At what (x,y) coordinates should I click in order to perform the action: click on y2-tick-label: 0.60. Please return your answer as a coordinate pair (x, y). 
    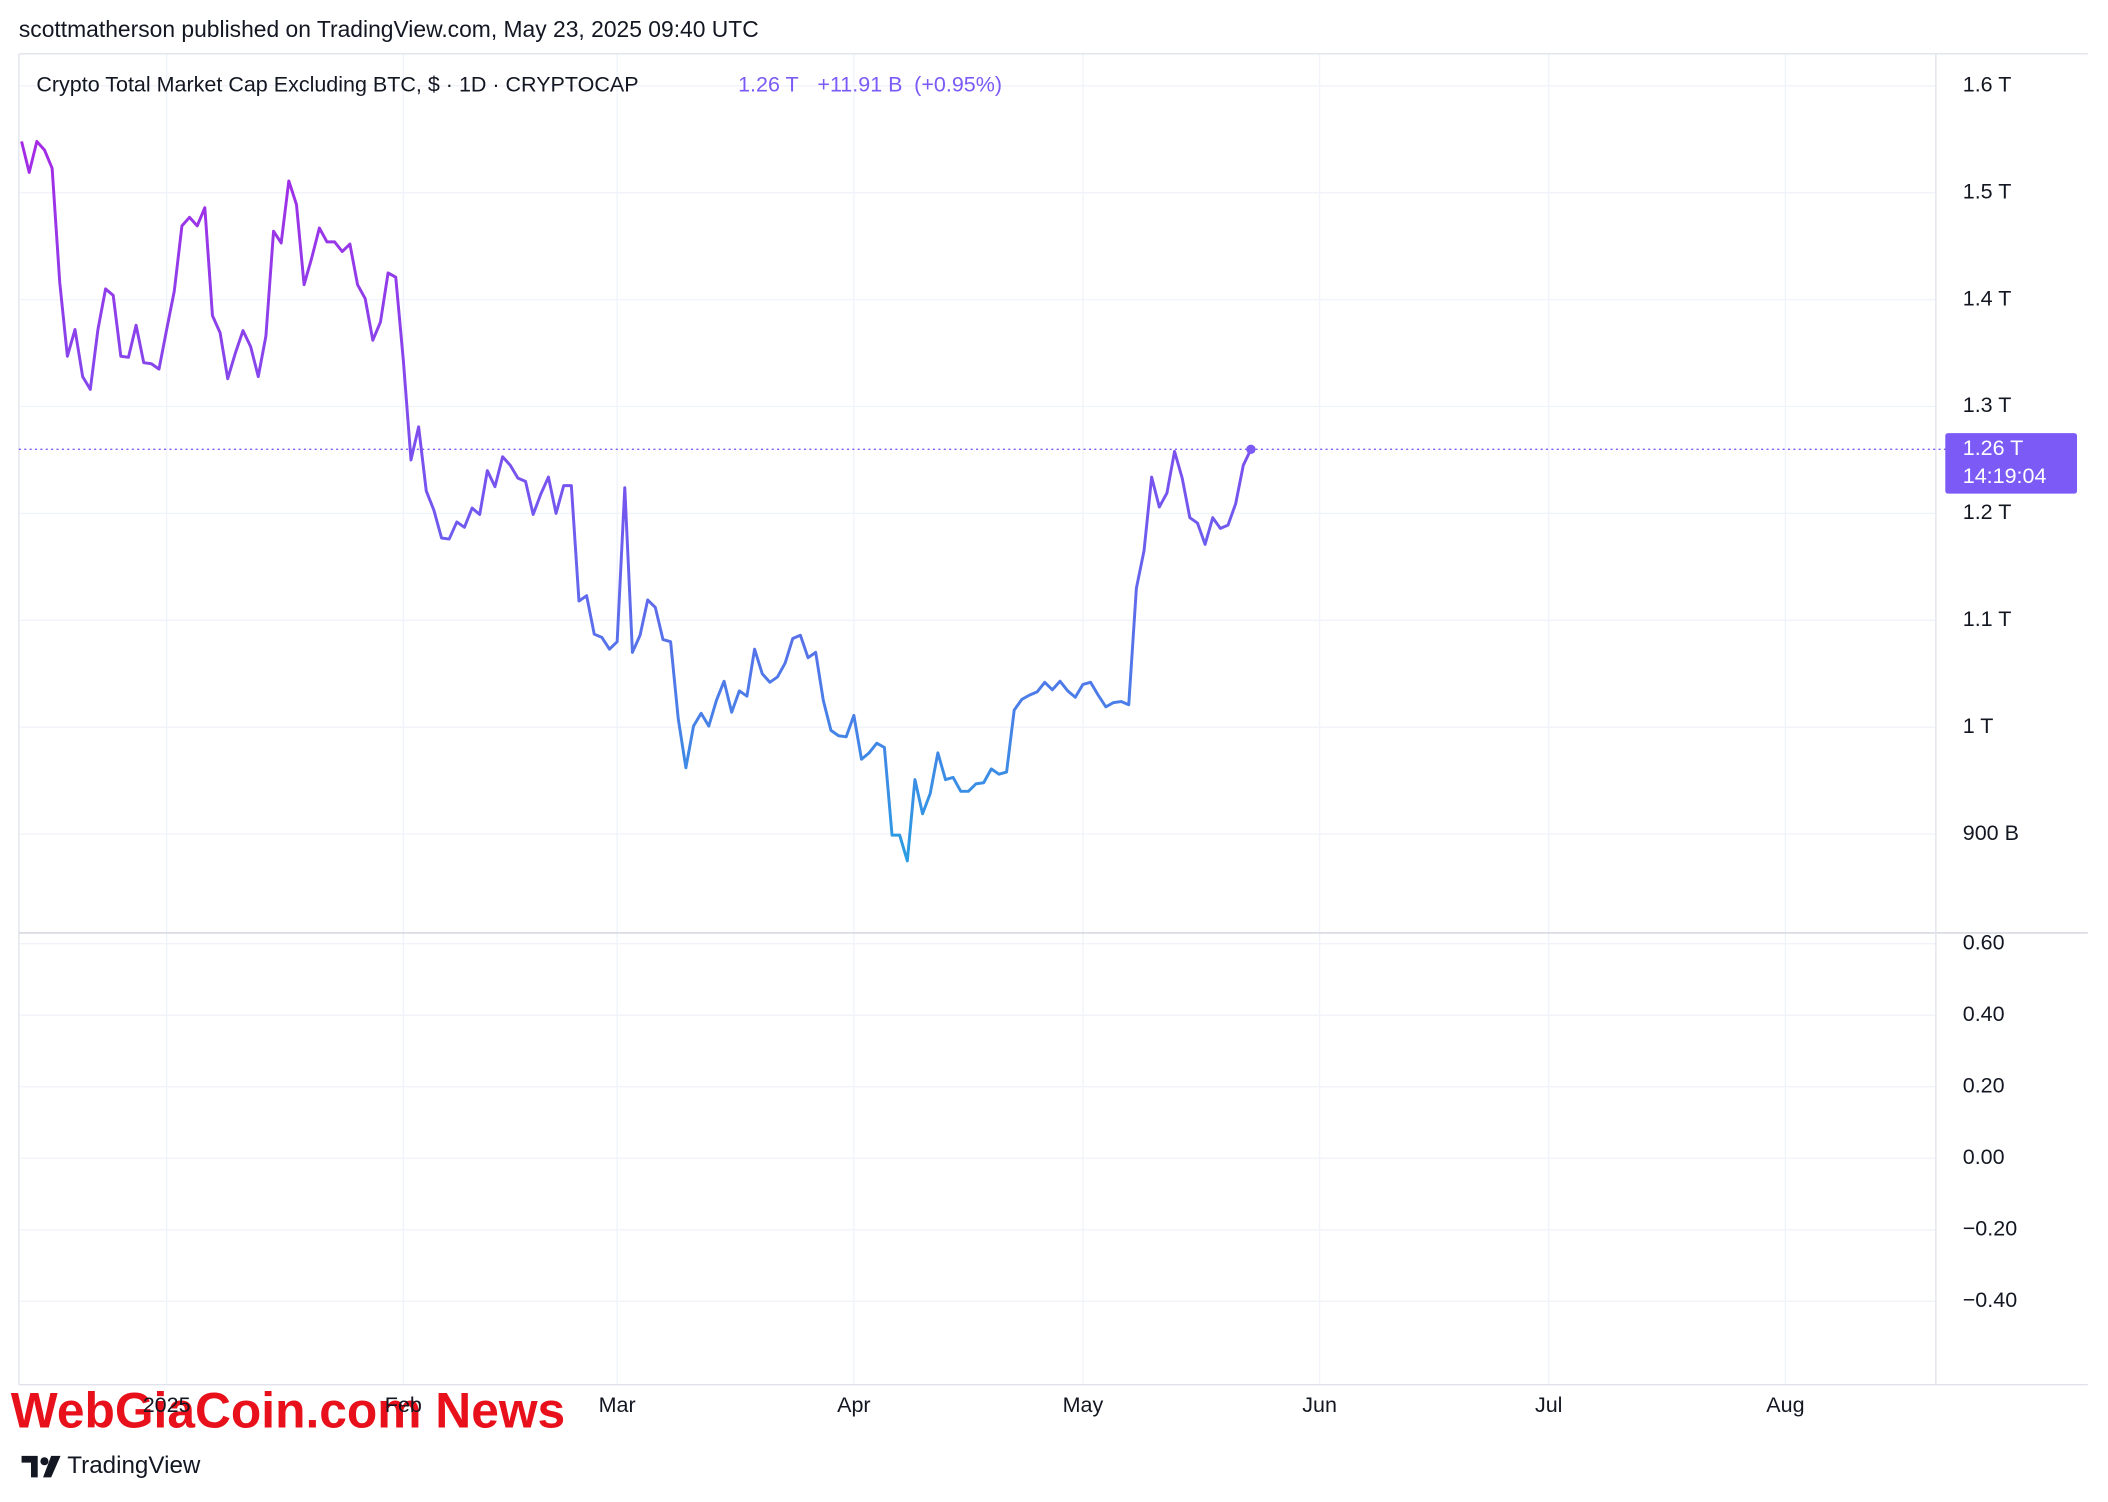
    Looking at the image, I should click on (1984, 942).